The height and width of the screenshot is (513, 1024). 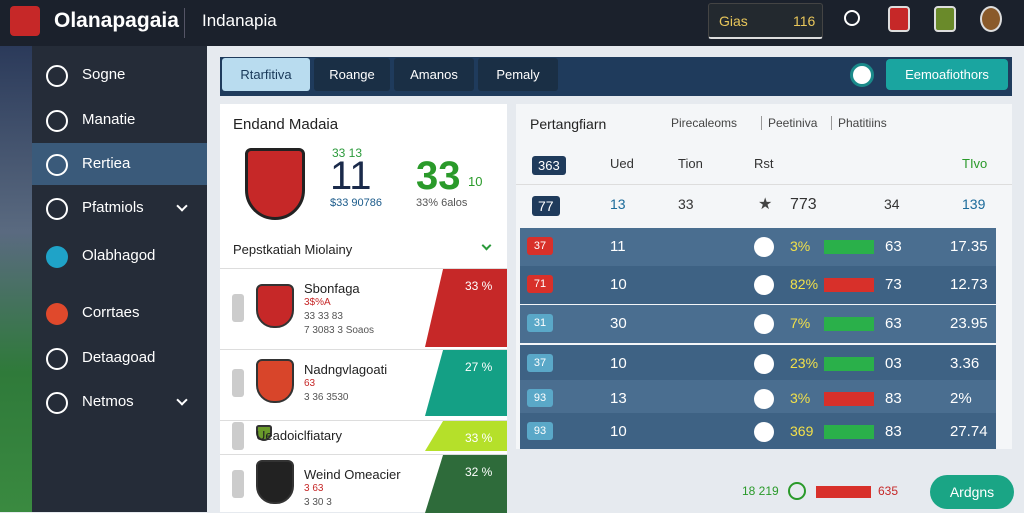 I want to click on footer-button: Ardgns, so click(x=972, y=492).